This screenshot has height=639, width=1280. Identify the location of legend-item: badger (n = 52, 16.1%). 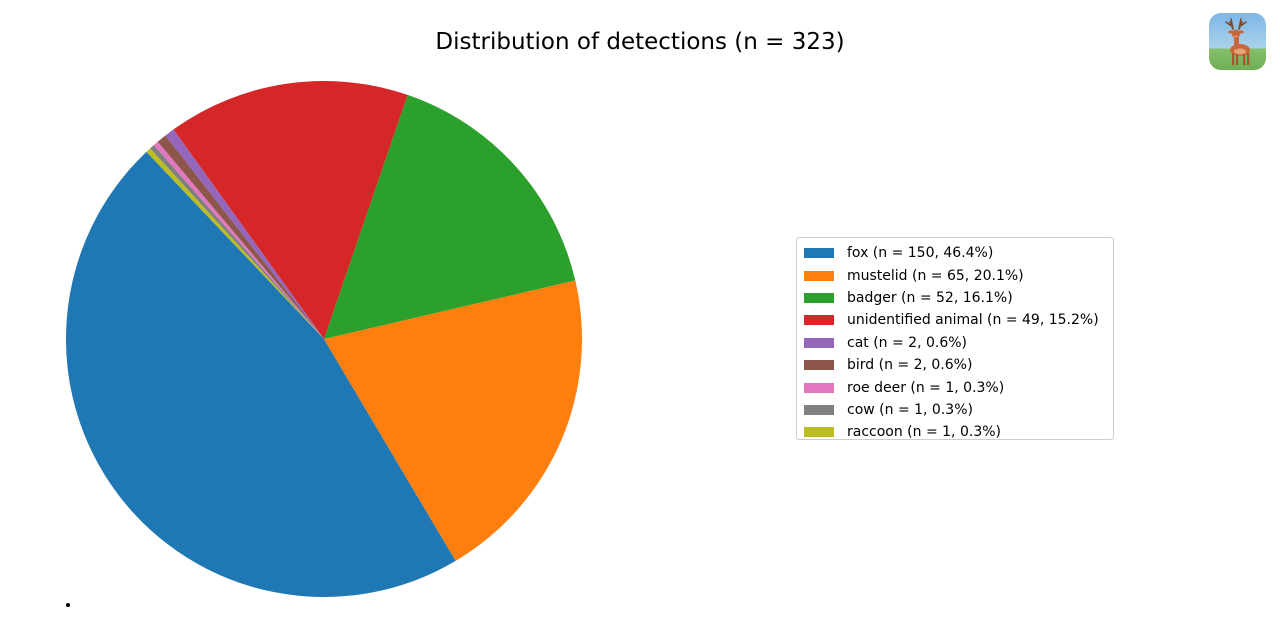
(958, 298).